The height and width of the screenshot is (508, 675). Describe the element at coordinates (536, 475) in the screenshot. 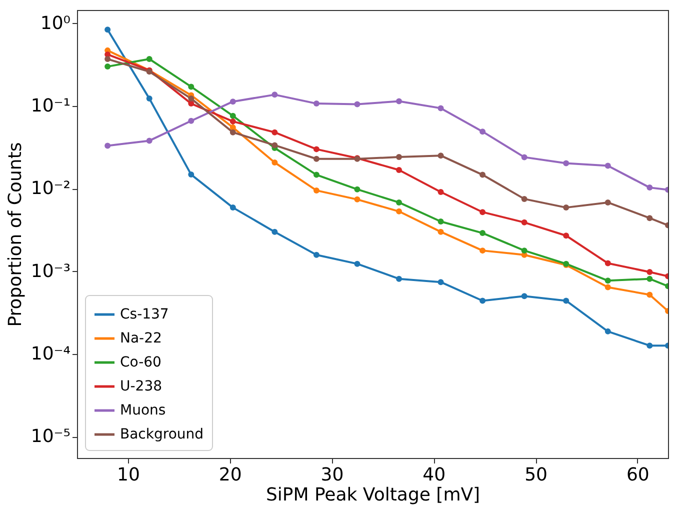

I see `x-tick-label: 50` at that location.